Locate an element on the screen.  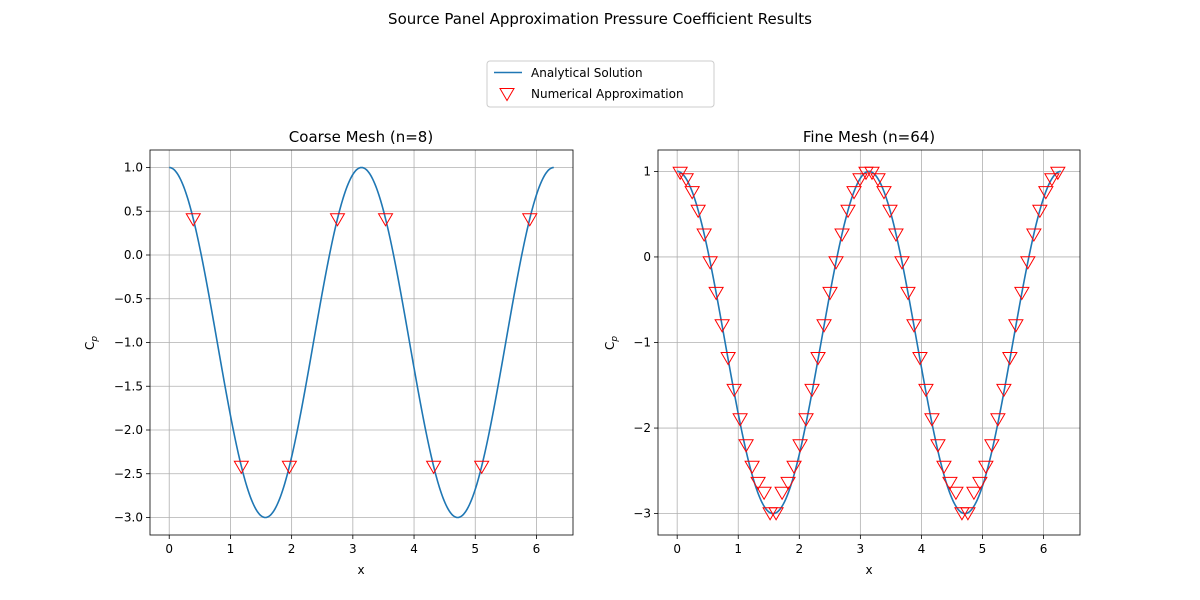
coarse-y-tick-label: −2.5 is located at coordinates (128, 474).